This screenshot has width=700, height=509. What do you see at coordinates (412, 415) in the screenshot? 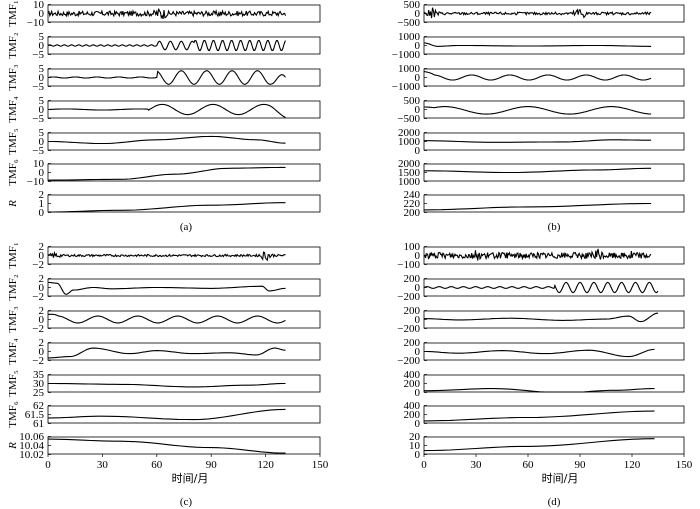
I see `panel-d-subplot-6-ytick: 200` at bounding box center [412, 415].